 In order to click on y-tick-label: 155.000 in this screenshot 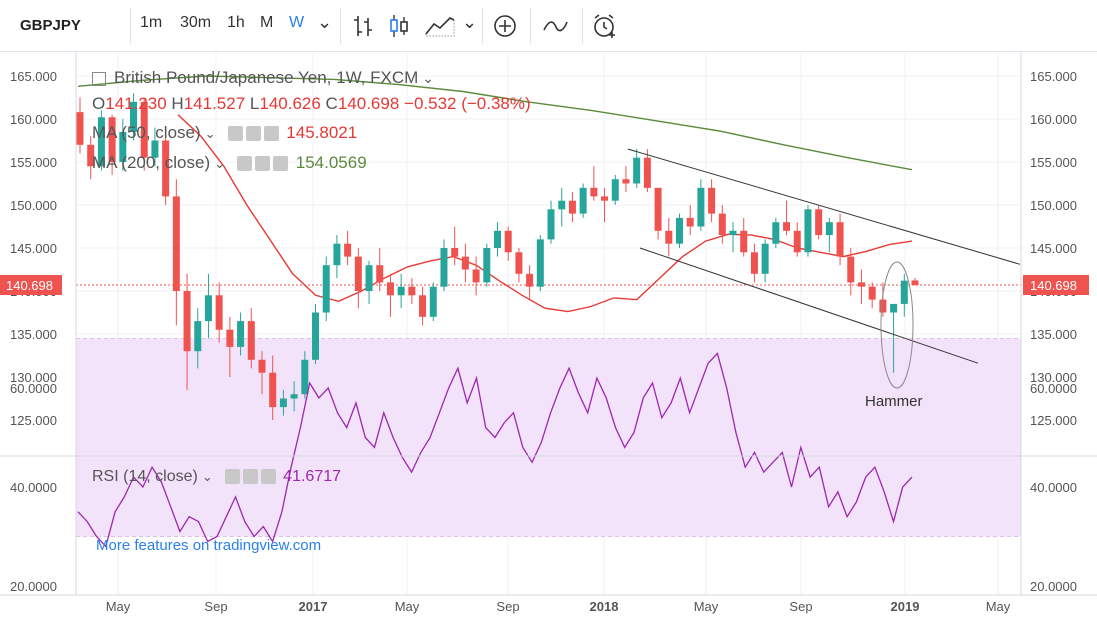, I will do `click(1053, 162)`.